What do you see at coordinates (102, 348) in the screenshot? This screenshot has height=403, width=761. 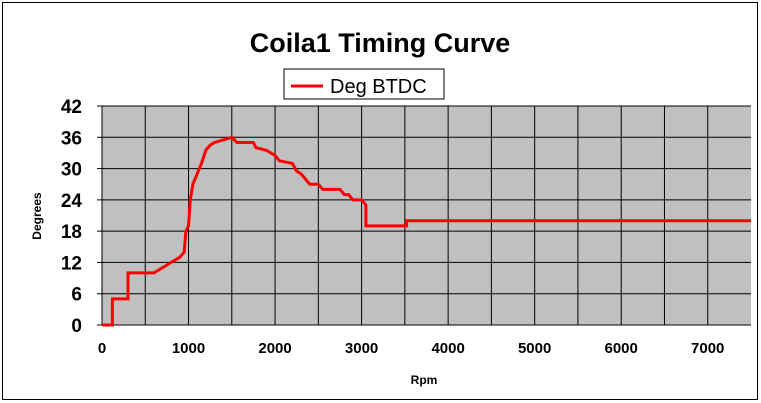 I see `x-tick-label: 0` at bounding box center [102, 348].